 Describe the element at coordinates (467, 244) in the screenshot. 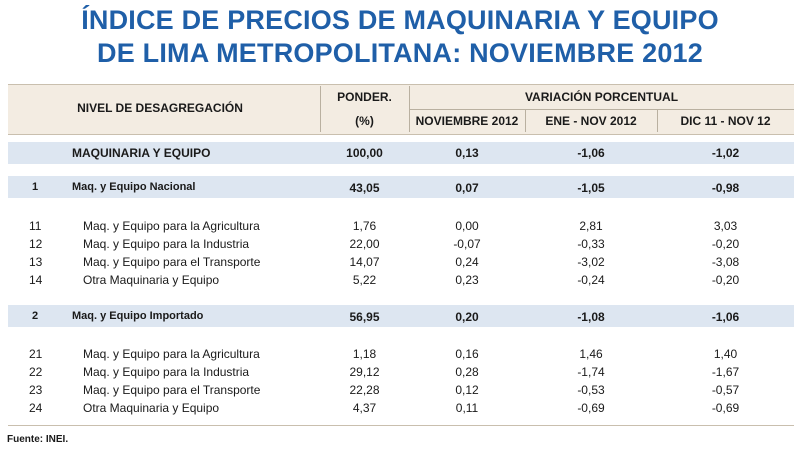

I see `row-v1: -0,07` at that location.